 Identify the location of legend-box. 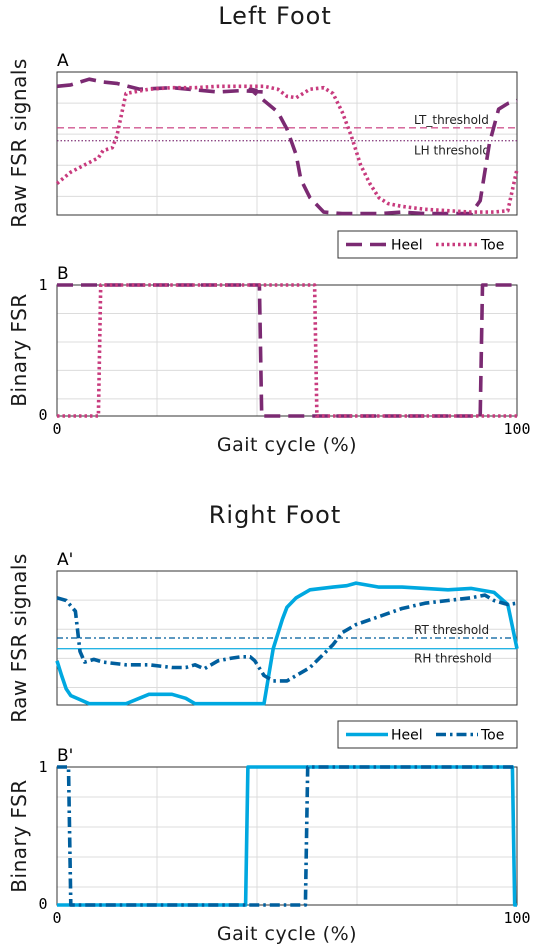
(427, 244).